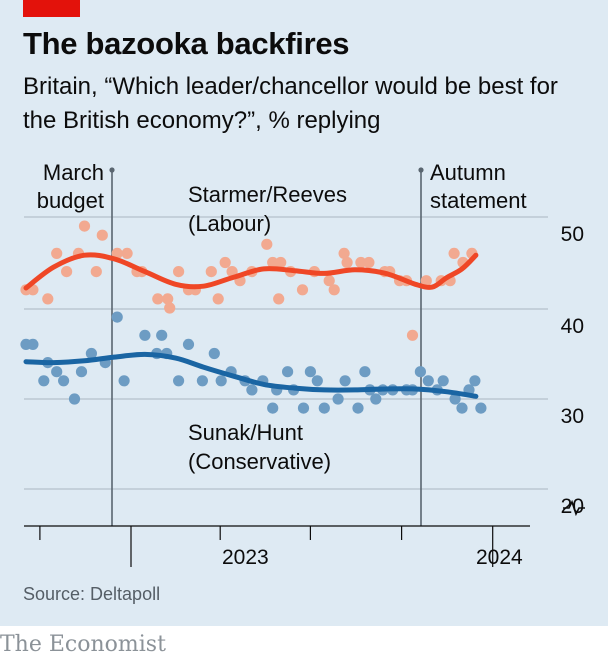 This screenshot has width=608, height=662. Describe the element at coordinates (251, 271) in the screenshot. I see `labour-trend-line` at that location.